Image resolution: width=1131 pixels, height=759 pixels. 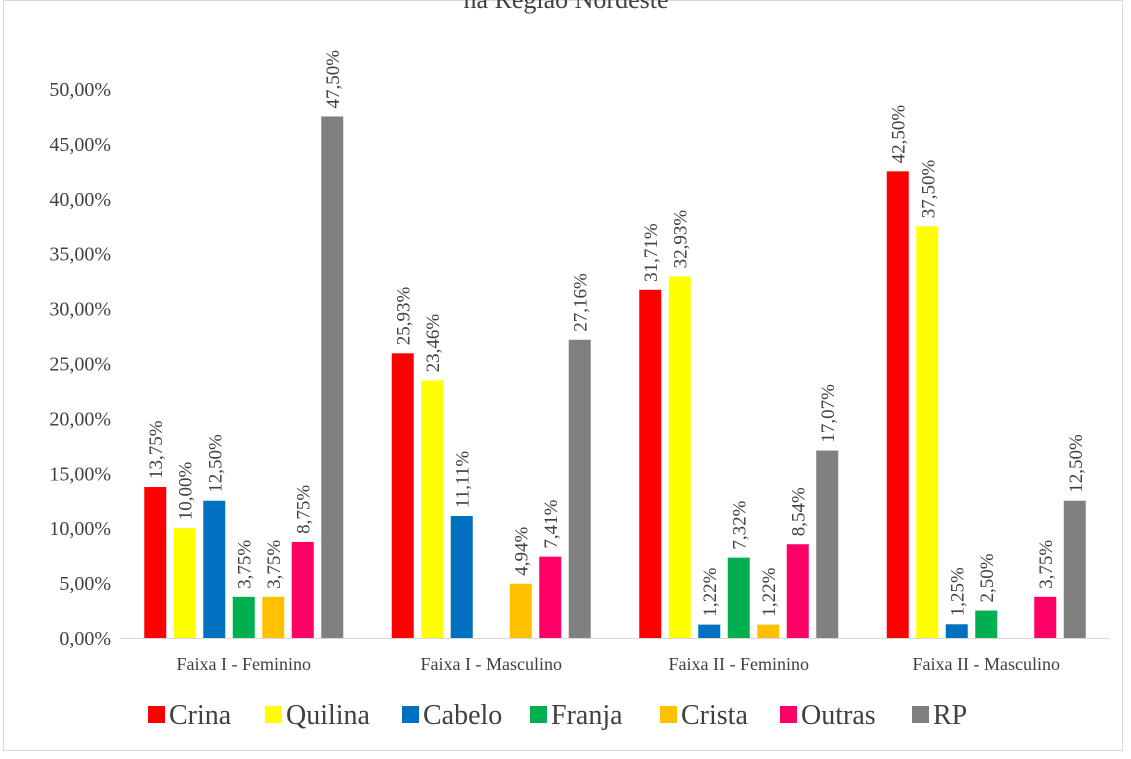 I want to click on data-label: 8,75%, so click(x=304, y=509).